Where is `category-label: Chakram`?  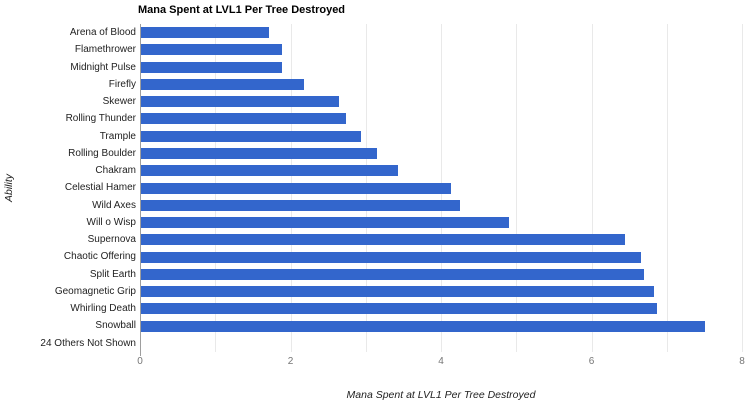 category-label: Chakram is located at coordinates (115, 171).